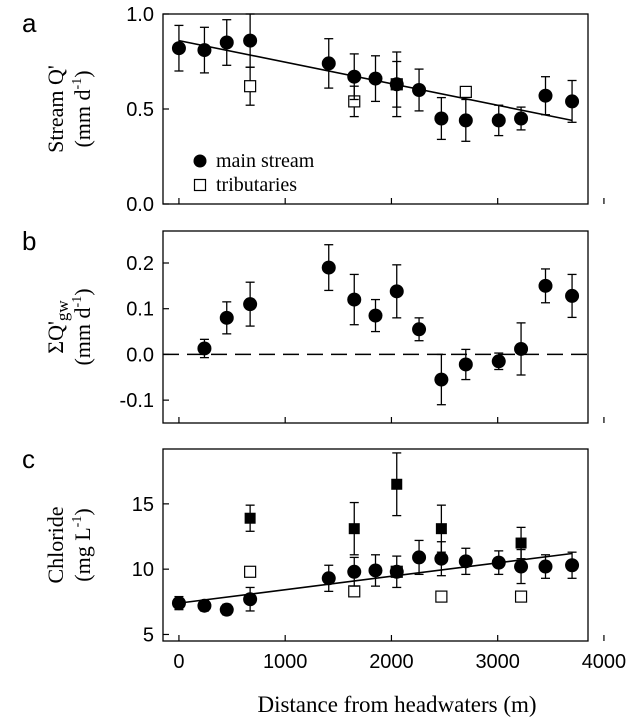 The height and width of the screenshot is (717, 630). Describe the element at coordinates (396, 704) in the screenshot. I see `x-axis-label: Distance from headwaters (m)` at that location.